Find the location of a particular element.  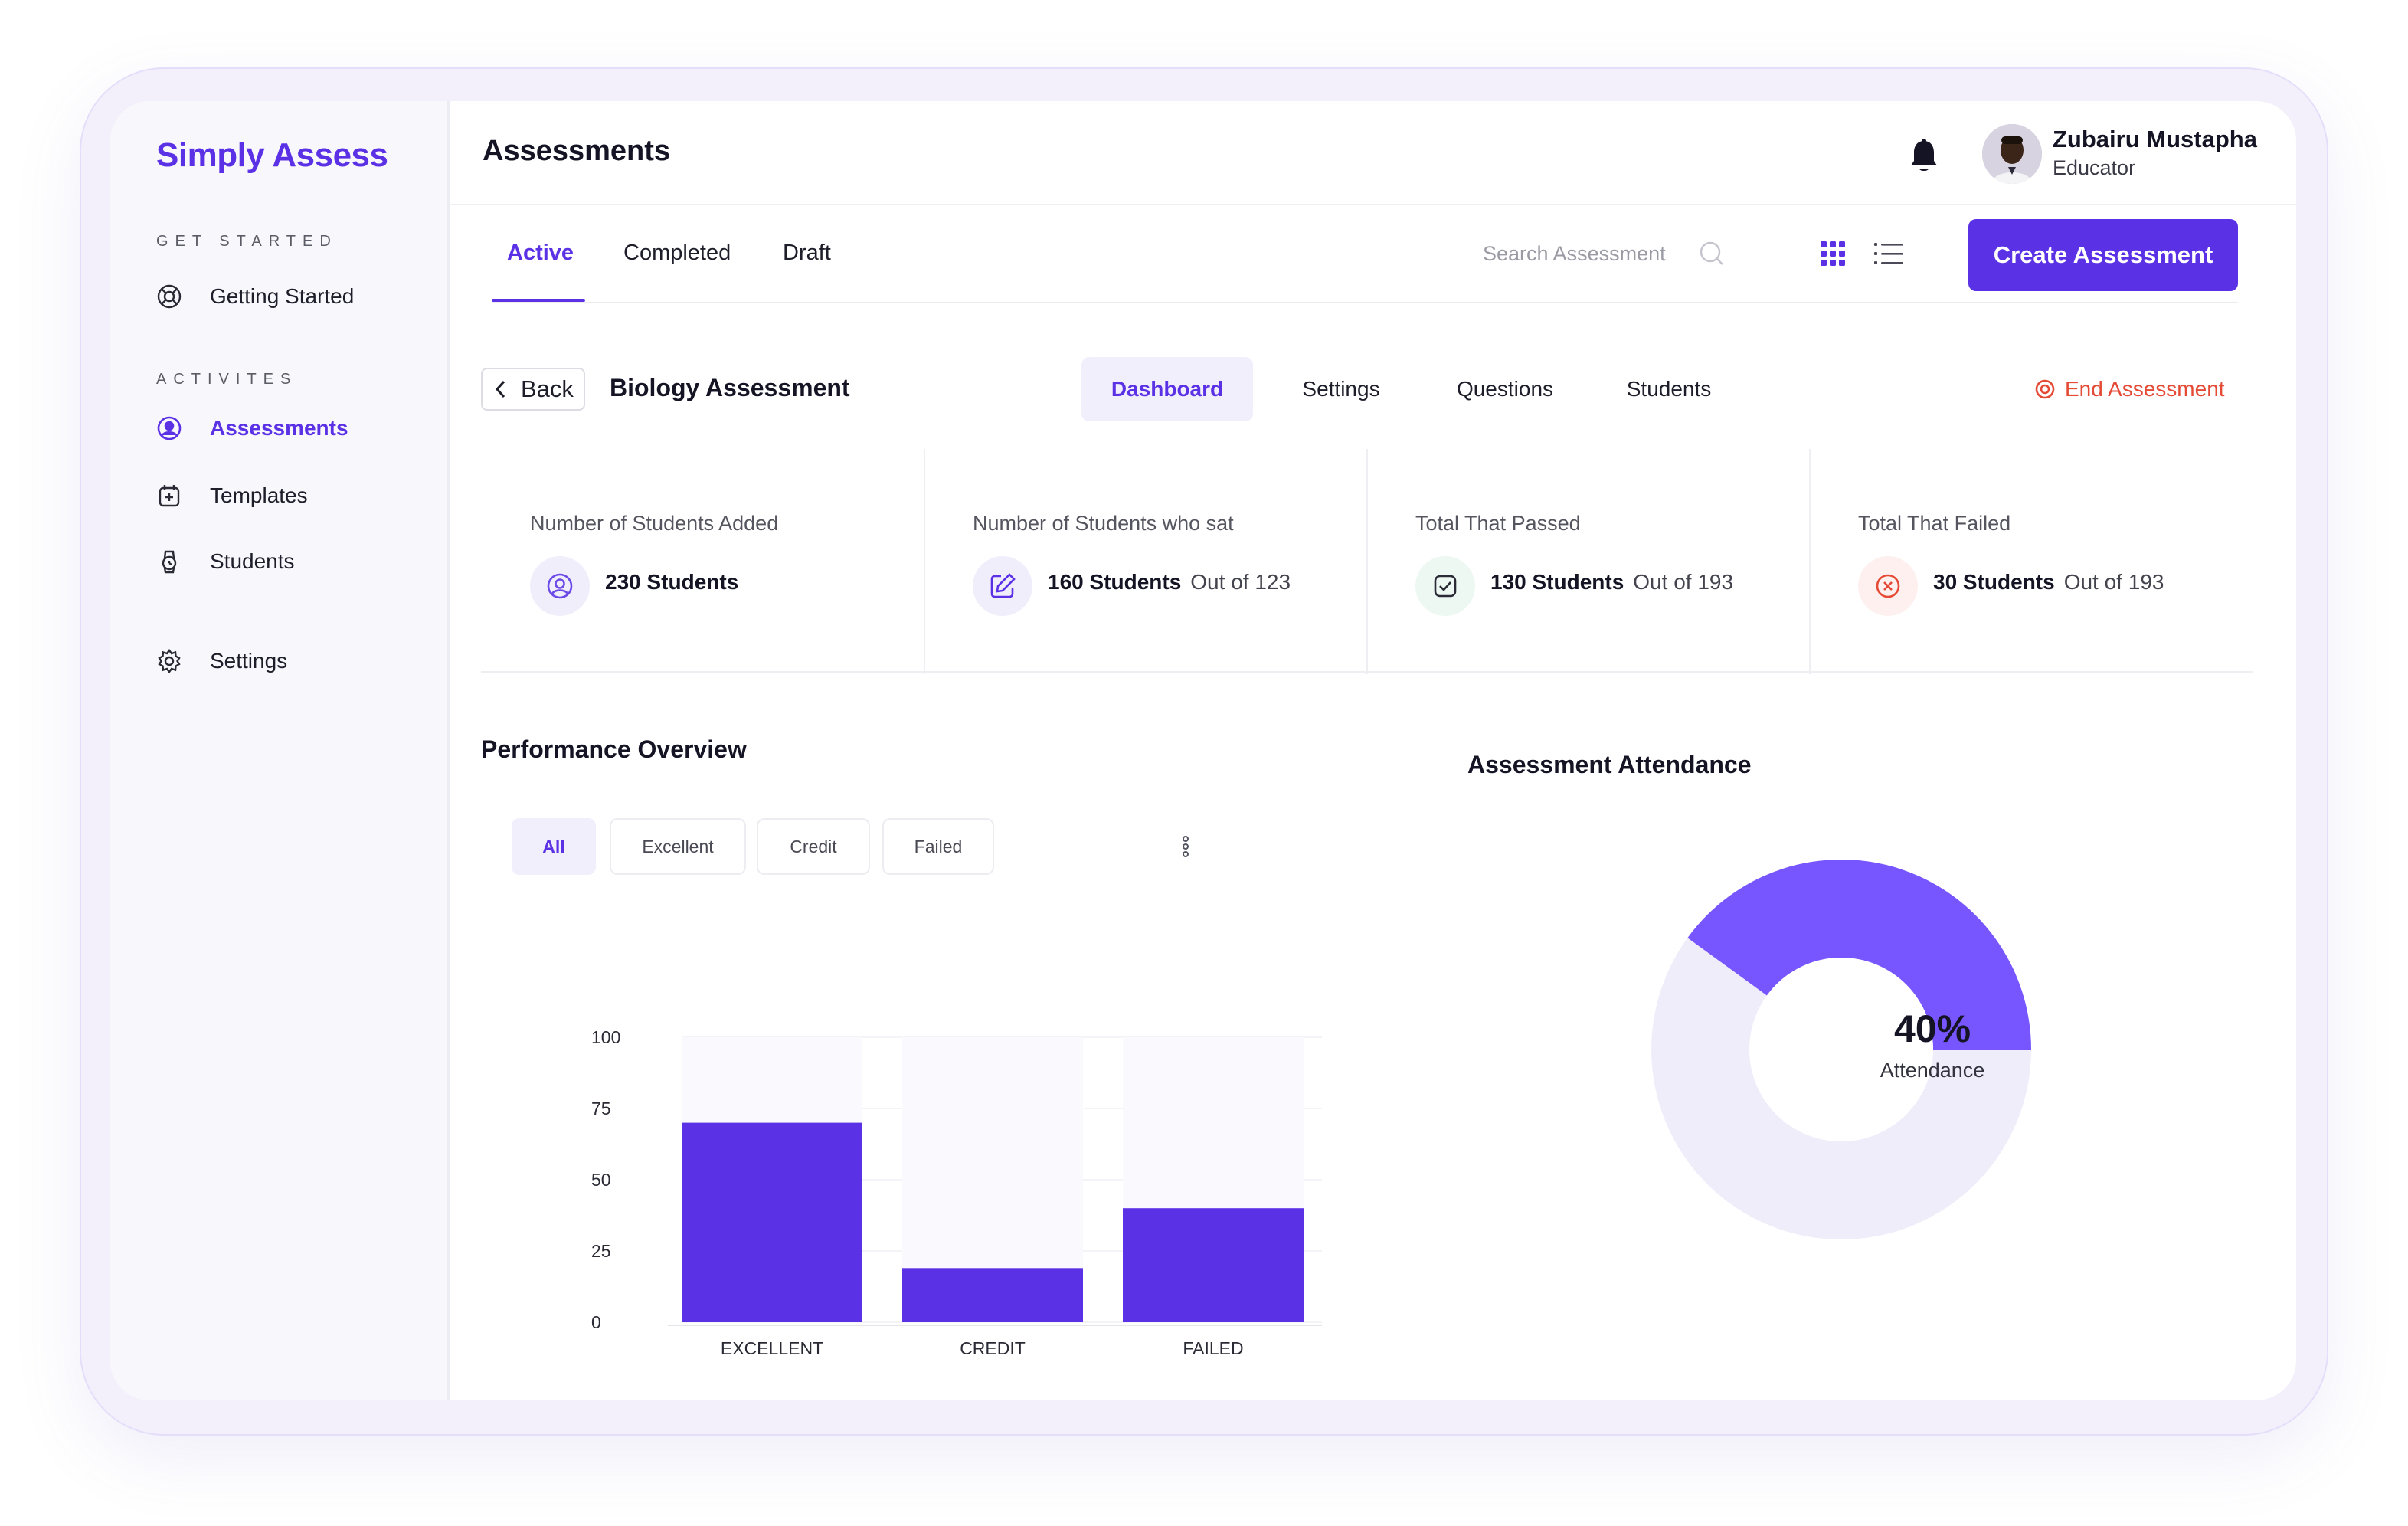

subtab-settings: Settings is located at coordinates (1341, 389).